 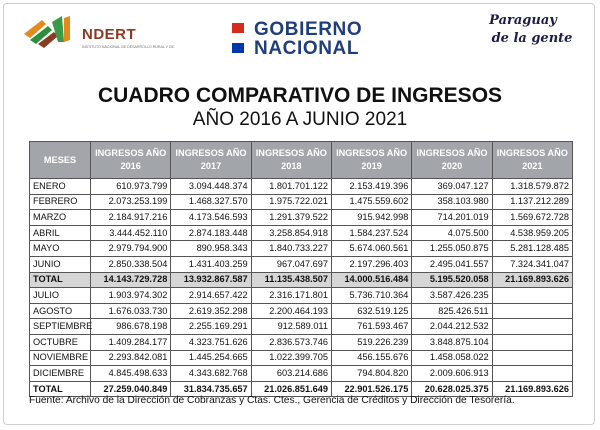 I want to click on amount-cell: 1.458.058.022, so click(x=452, y=358).